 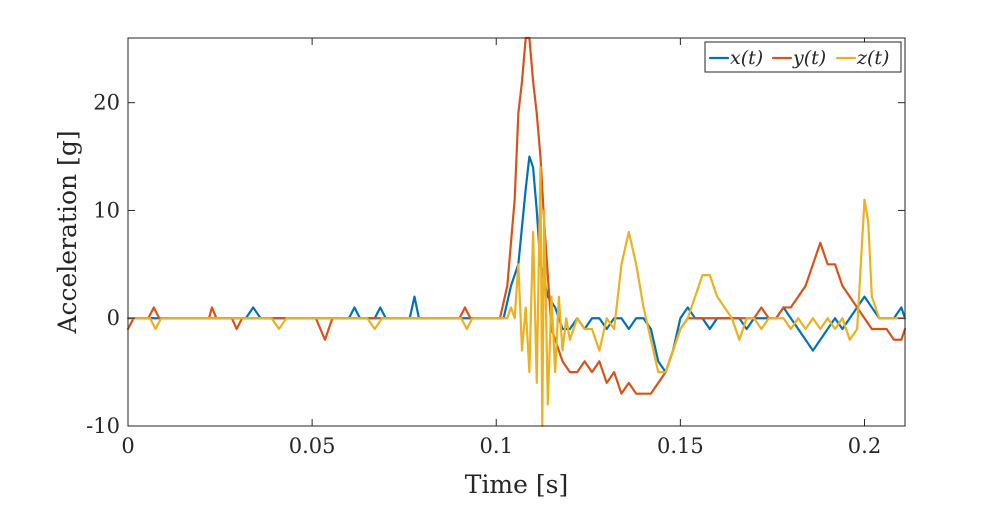 What do you see at coordinates (113, 318) in the screenshot?
I see `y-tick-label: 0` at bounding box center [113, 318].